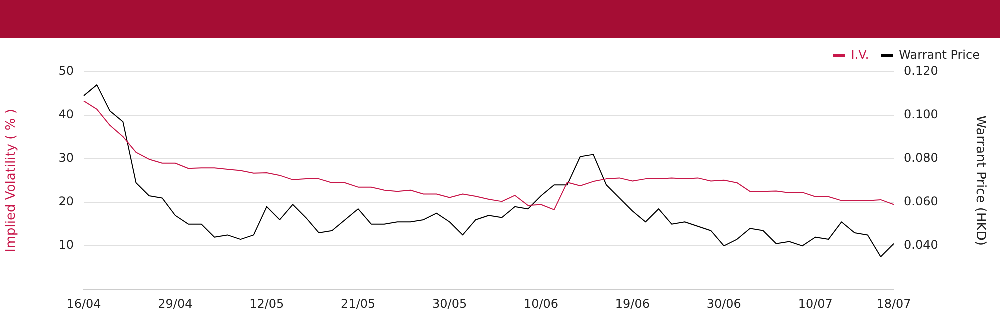 Image resolution: width=1000 pixels, height=324 pixels. I want to click on y-tick-label: 40, so click(66, 115).